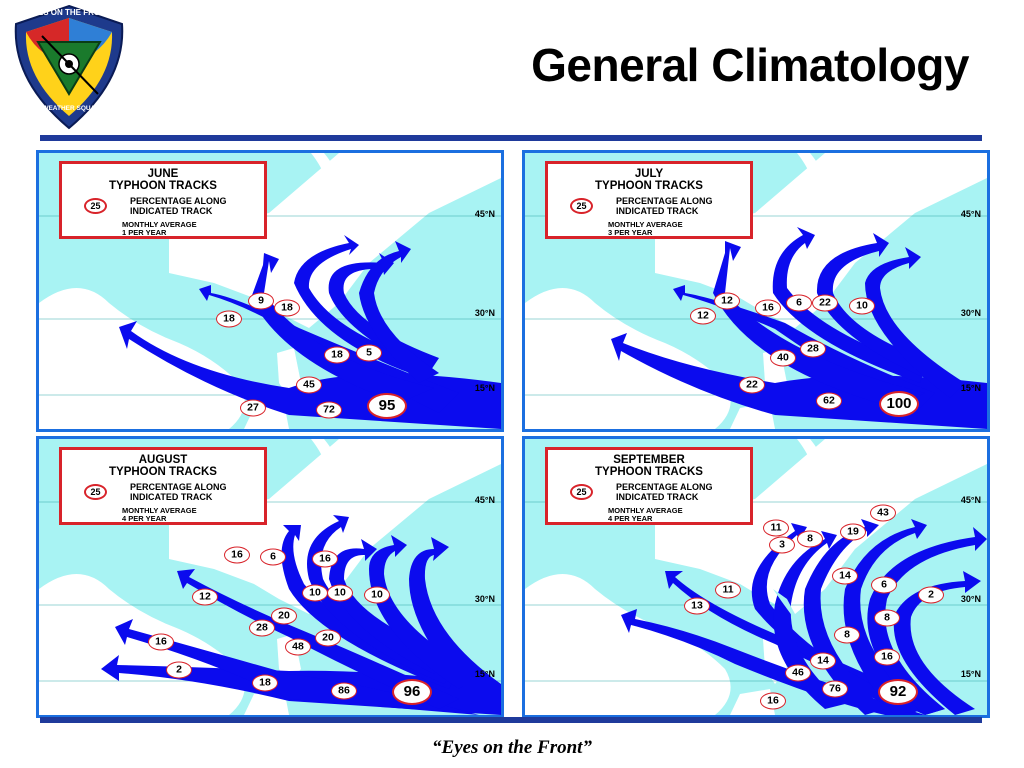 The height and width of the screenshot is (768, 1024). I want to click on legend-average-value: 3 PER YEAR, so click(630, 232).